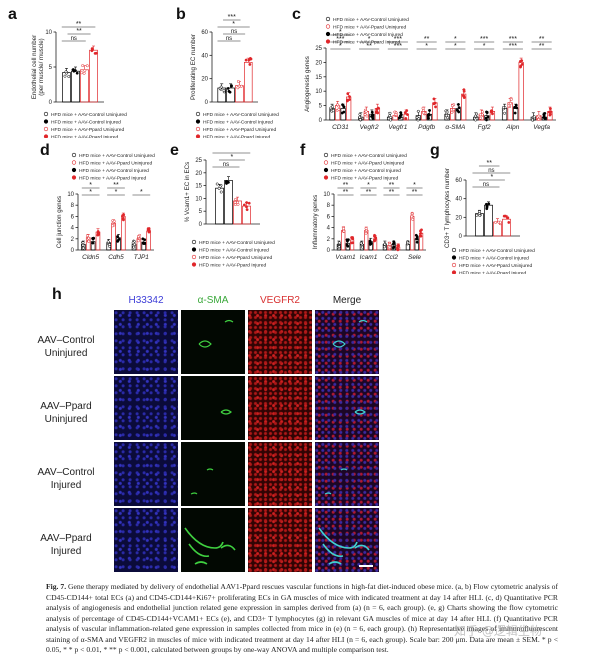  Describe the element at coordinates (329, 206) in the screenshot. I see `y-tick-label: 8` at that location.